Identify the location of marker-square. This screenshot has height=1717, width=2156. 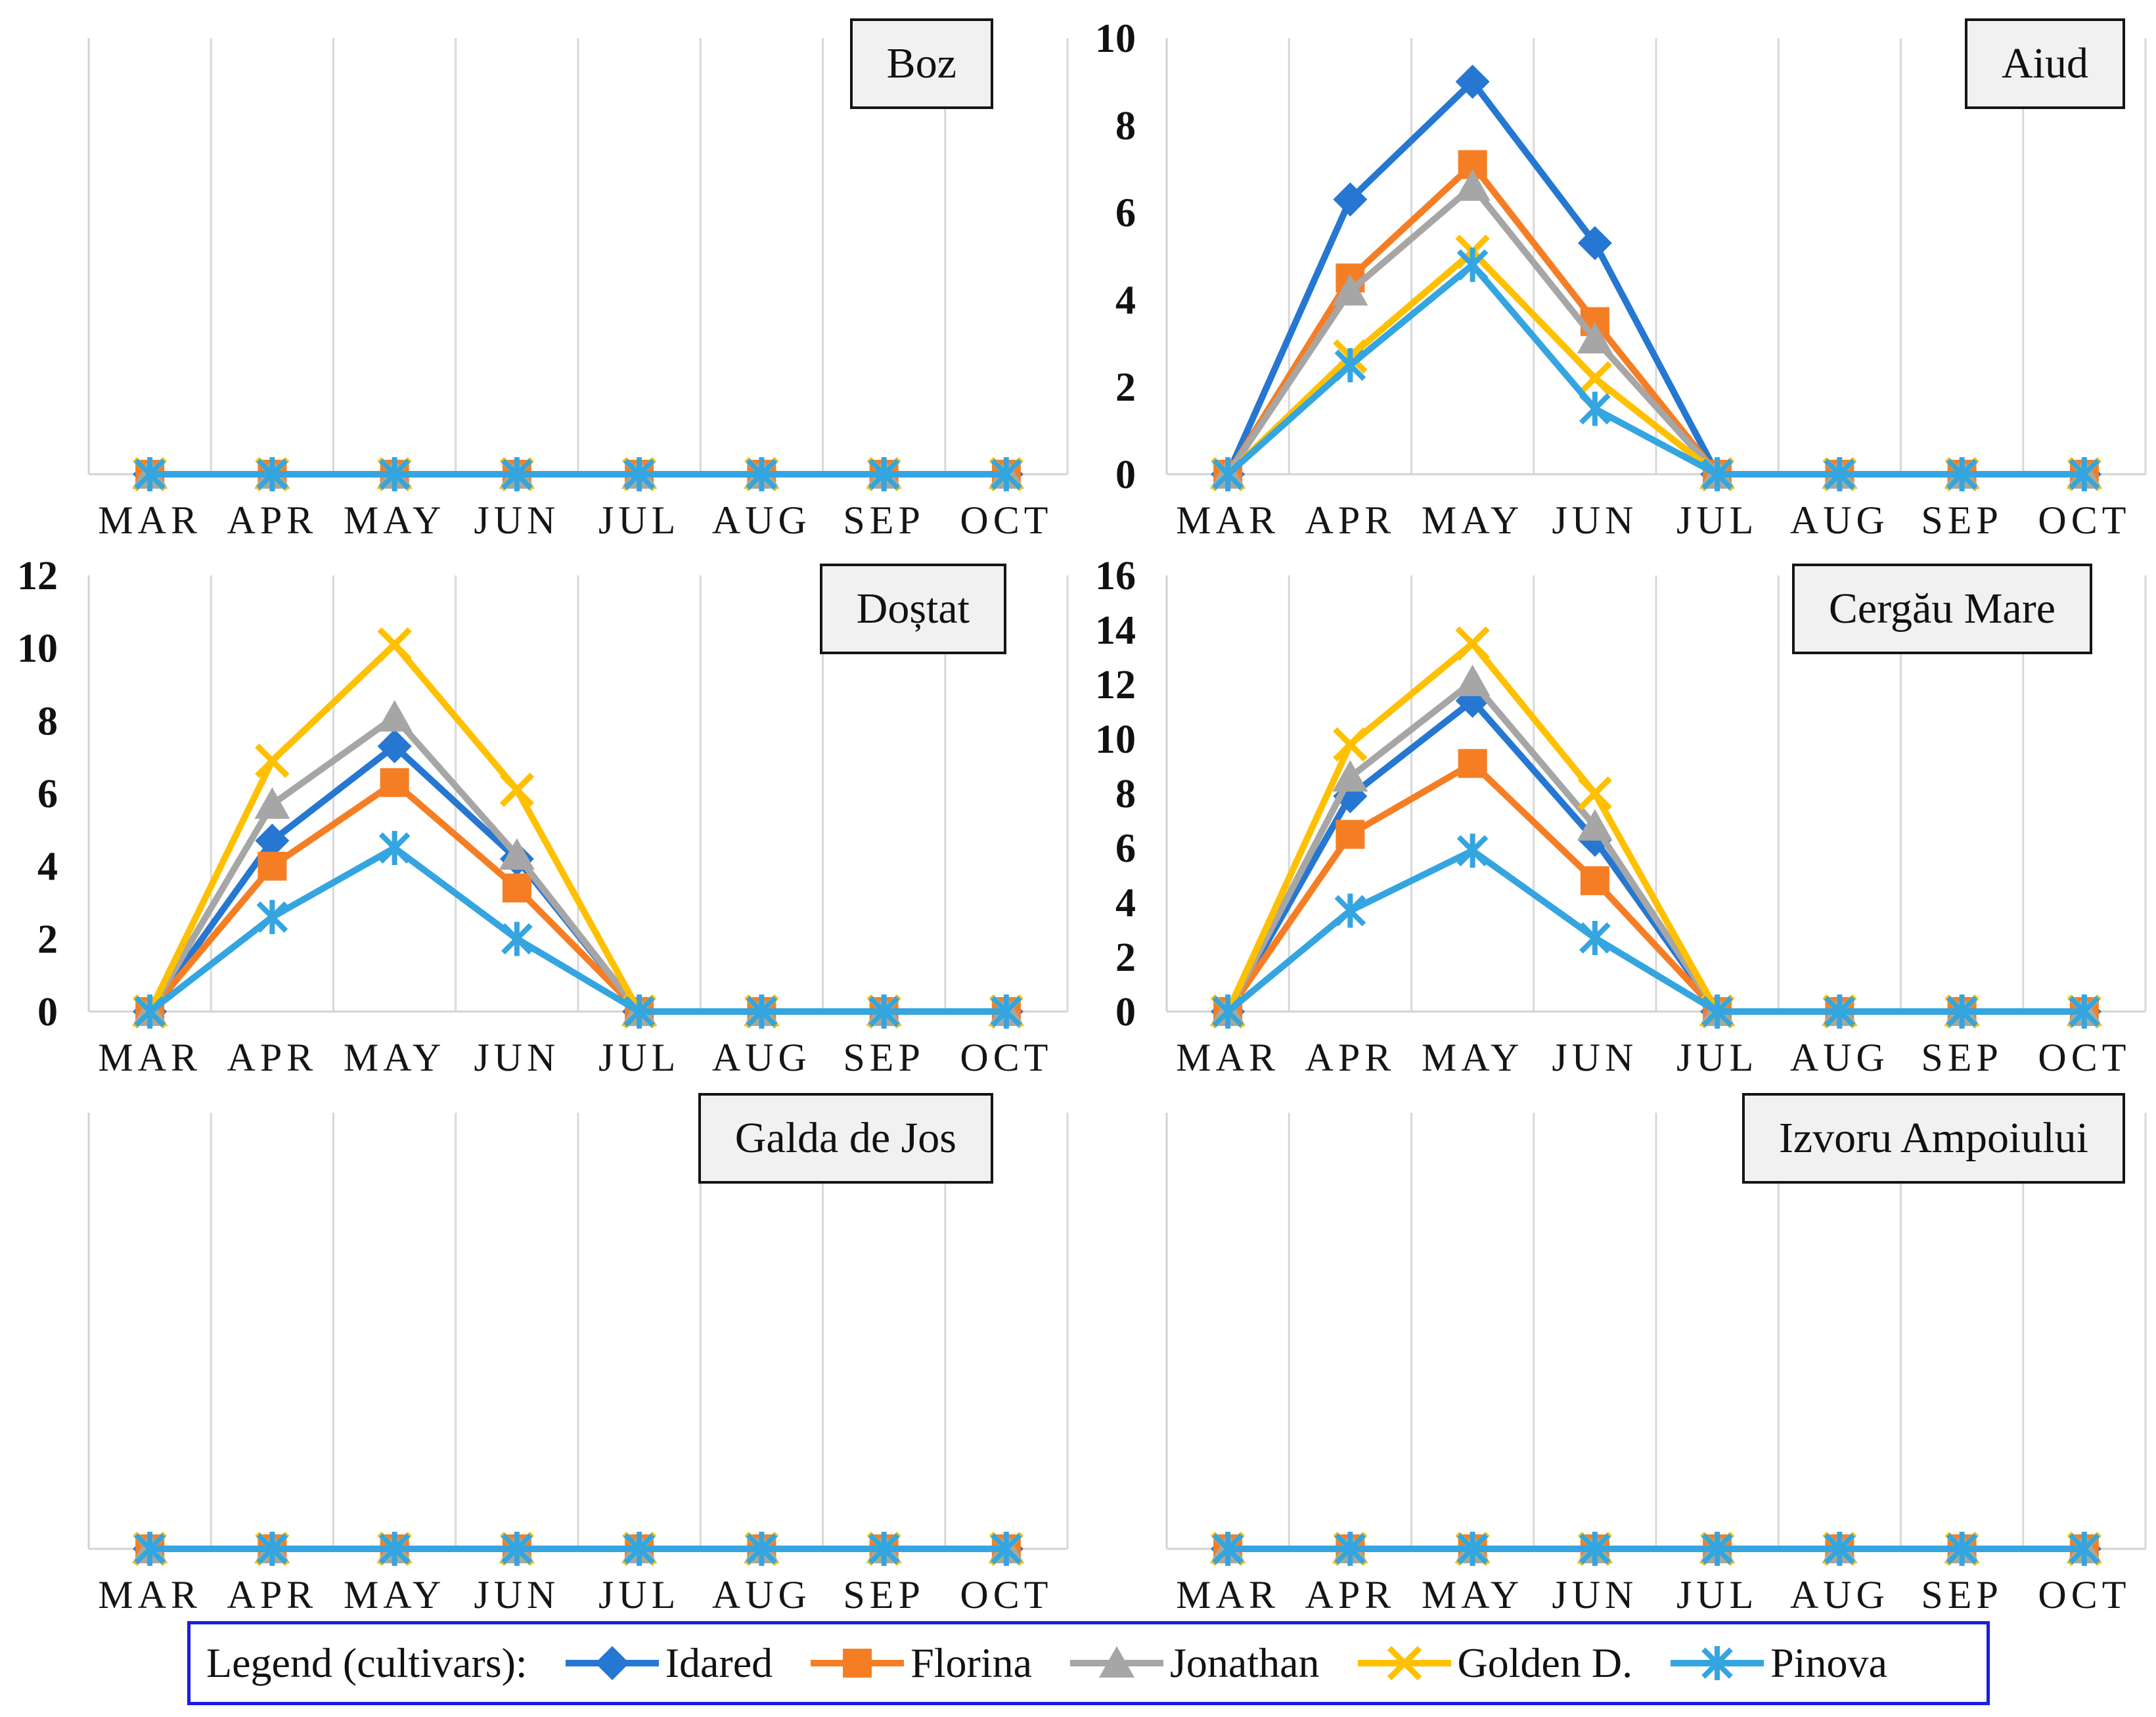
(857, 1663).